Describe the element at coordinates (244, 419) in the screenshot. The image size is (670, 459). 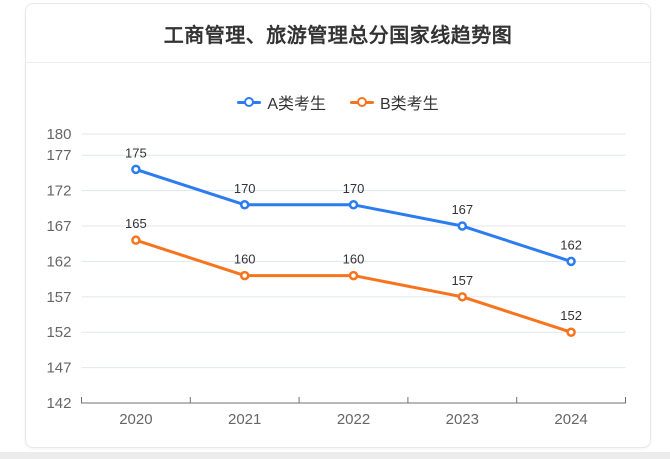
I see `x-axis-label: 2021` at that location.